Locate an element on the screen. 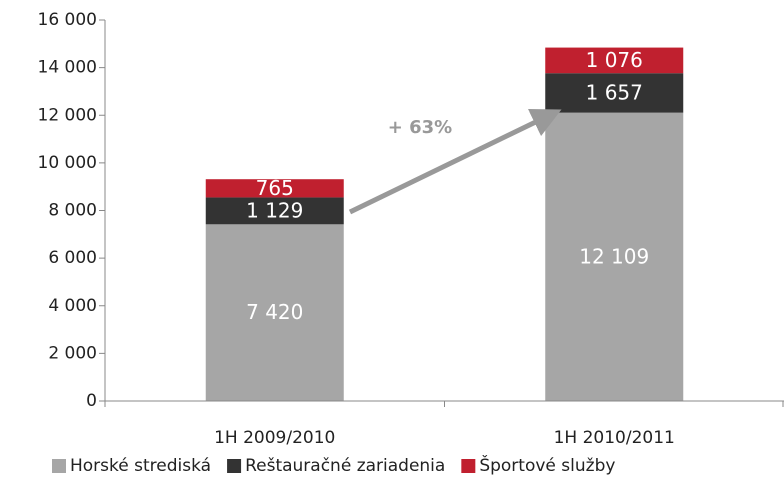 The image size is (784, 502). value-label: 12 109 is located at coordinates (614, 256).